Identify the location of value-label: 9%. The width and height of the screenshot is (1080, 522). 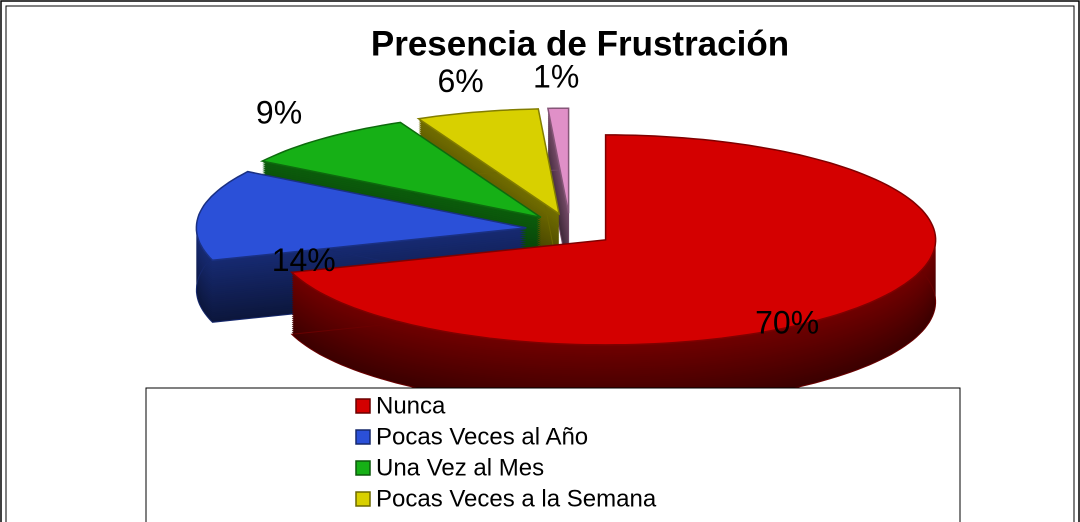
(279, 112).